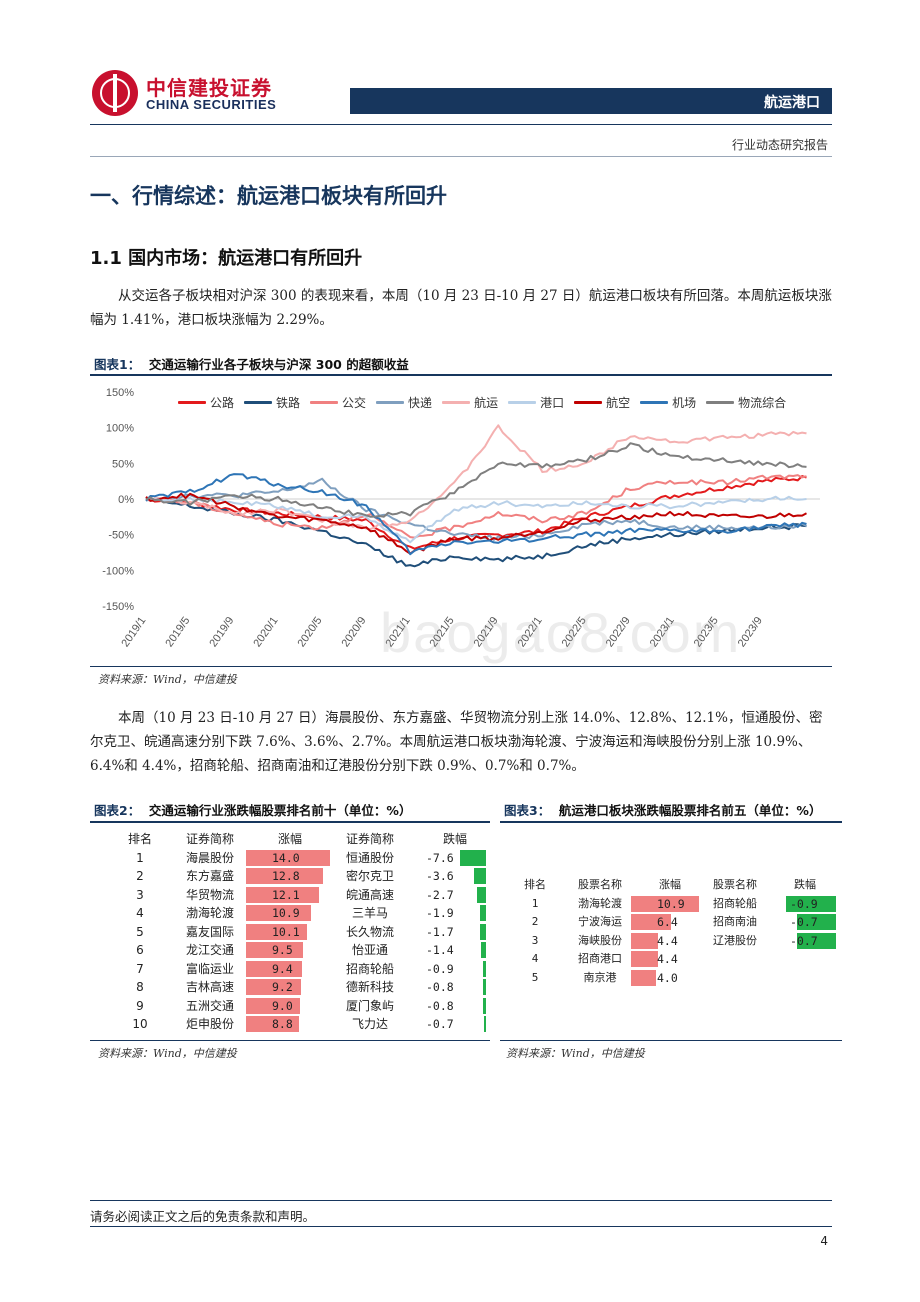 The image size is (920, 1302). Describe the element at coordinates (282, 968) in the screenshot. I see `up-value: 9.4` at that location.